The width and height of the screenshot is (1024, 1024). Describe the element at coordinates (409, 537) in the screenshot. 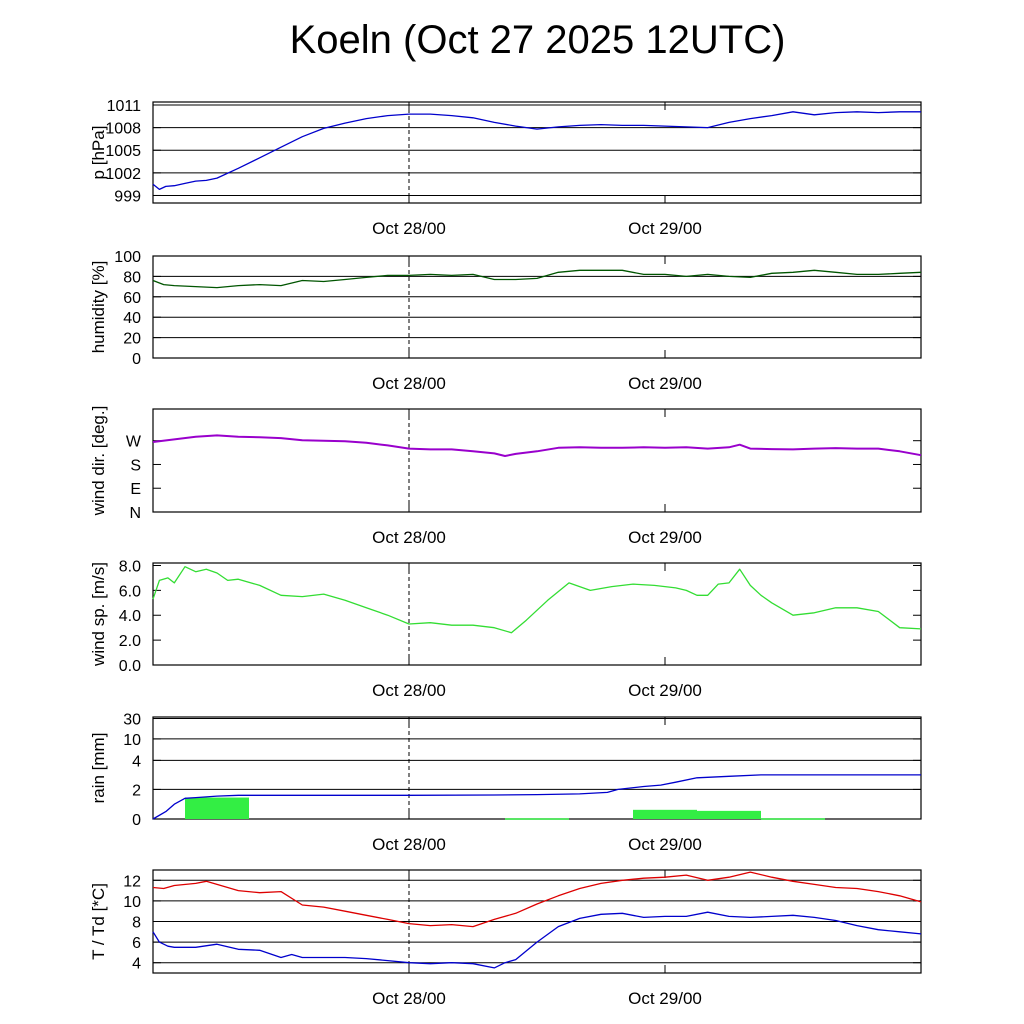

I see `wind-direction-xtick-label: Oct 28/00` at that location.